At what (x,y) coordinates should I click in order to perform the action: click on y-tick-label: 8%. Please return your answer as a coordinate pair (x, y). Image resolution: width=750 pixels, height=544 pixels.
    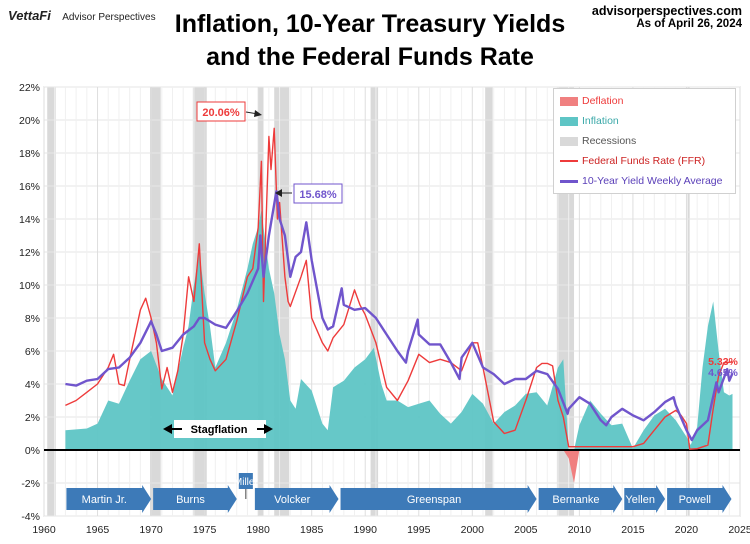
    Looking at the image, I should click on (32, 319).